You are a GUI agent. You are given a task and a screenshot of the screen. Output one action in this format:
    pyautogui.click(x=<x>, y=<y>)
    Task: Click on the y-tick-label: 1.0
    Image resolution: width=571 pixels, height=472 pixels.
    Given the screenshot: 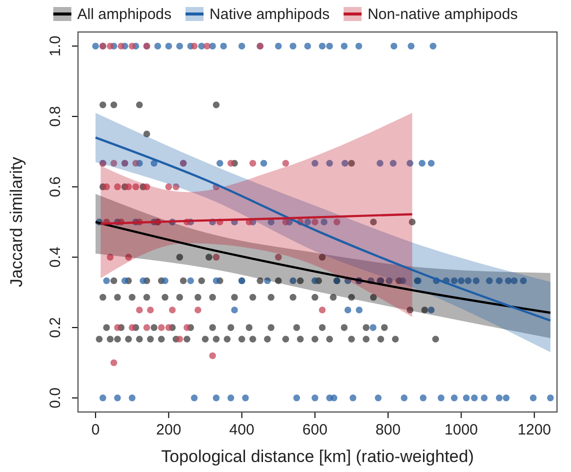 What is the action you would take?
    pyautogui.click(x=55, y=46)
    